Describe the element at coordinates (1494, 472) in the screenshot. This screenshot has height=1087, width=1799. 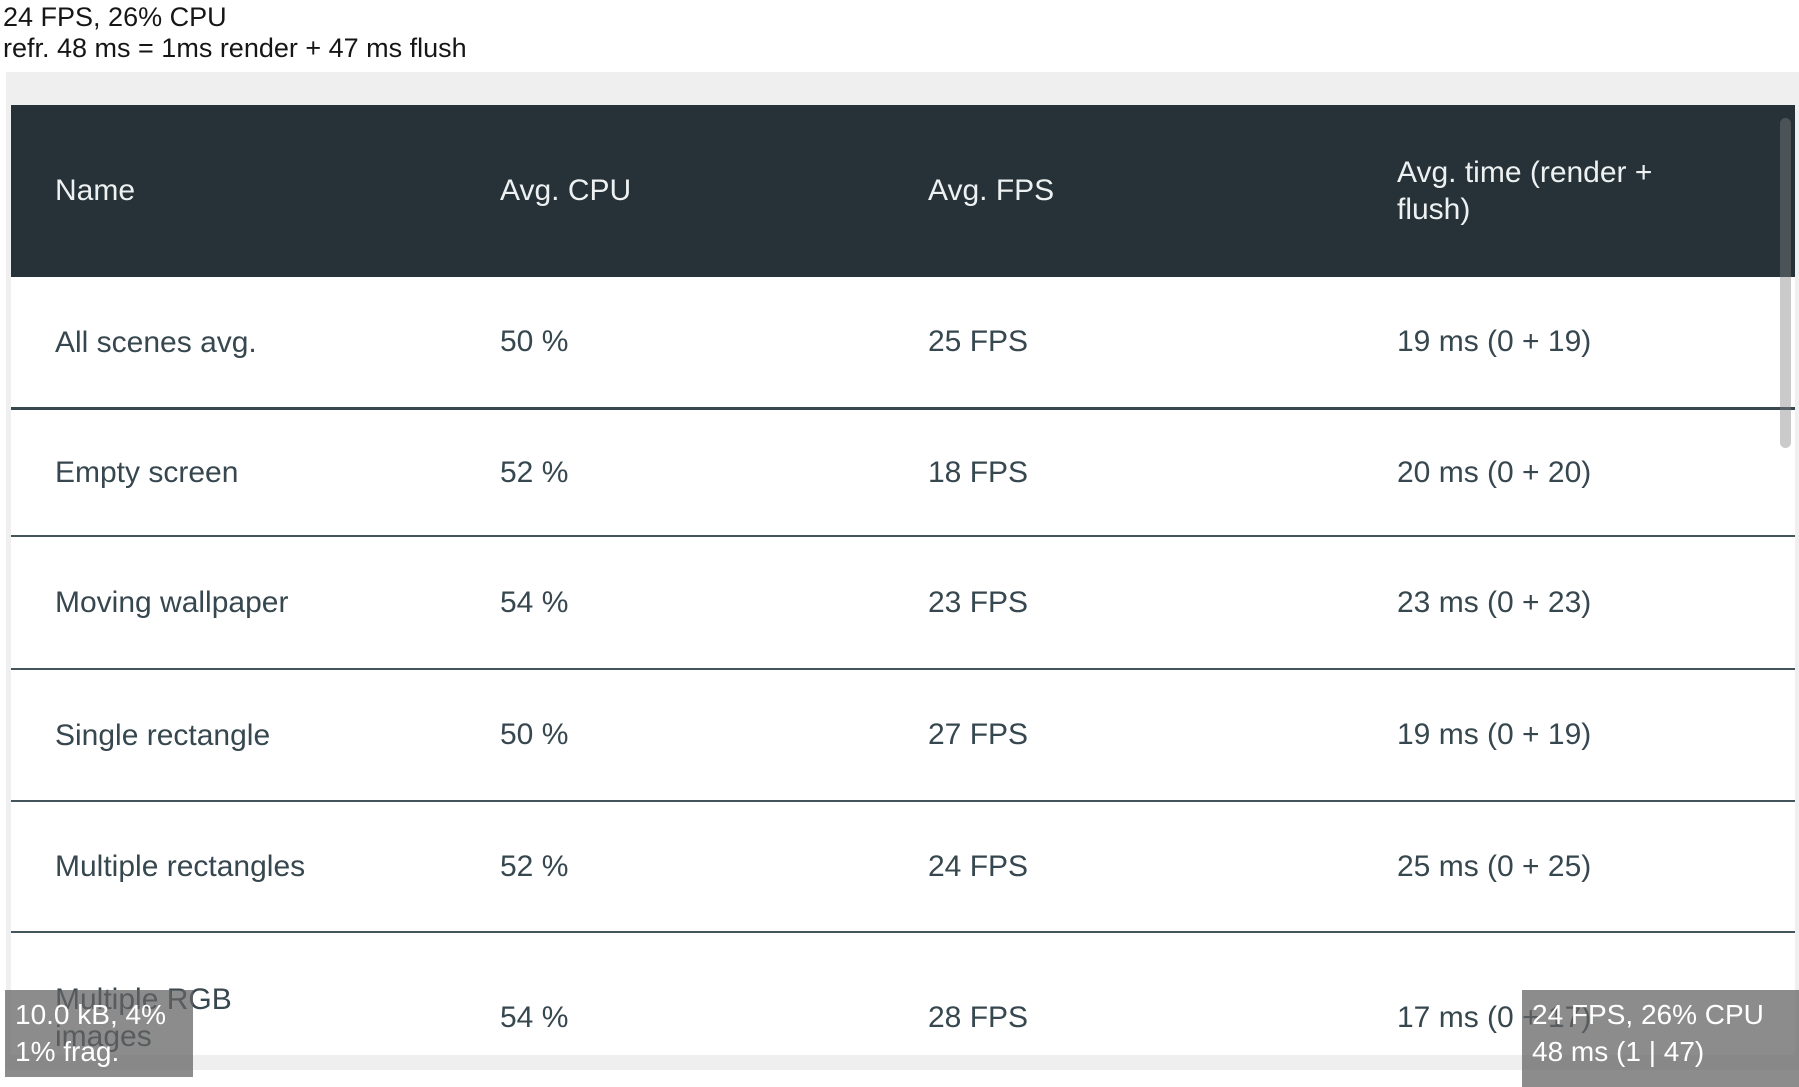
I see `cell-time: 20 ms (0 + 20)` at that location.